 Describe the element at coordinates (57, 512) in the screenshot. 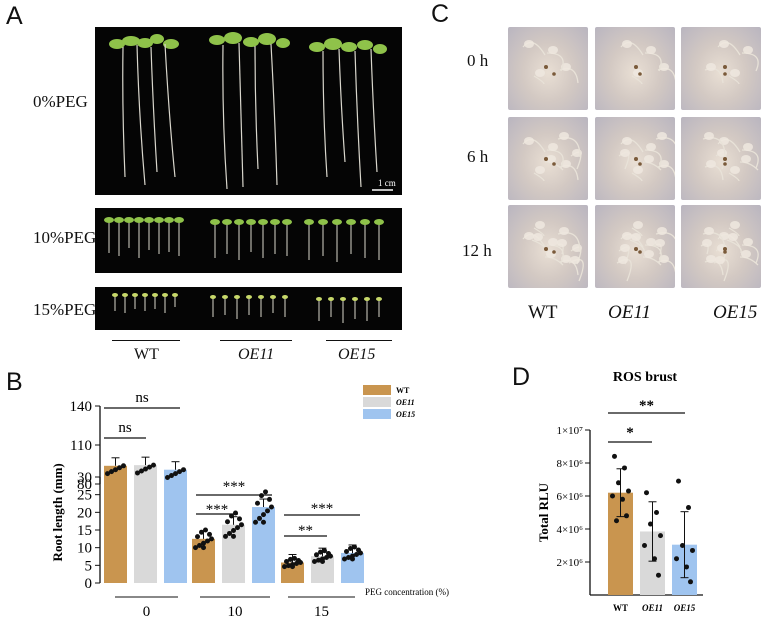

I see `y-axis-title: Root length (mm)` at that location.